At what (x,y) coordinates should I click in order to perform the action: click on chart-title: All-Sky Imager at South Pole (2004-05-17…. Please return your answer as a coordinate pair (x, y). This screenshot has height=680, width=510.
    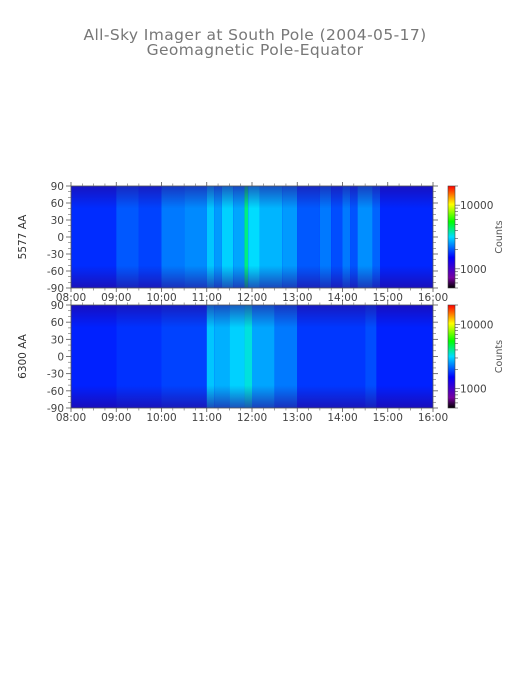
    Looking at the image, I should click on (255, 35).